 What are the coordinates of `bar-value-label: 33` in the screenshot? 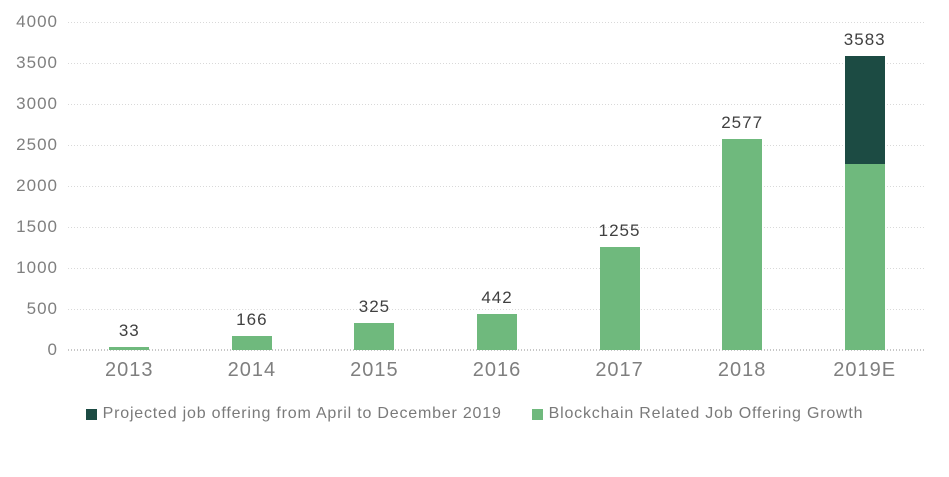 It's located at (129, 331).